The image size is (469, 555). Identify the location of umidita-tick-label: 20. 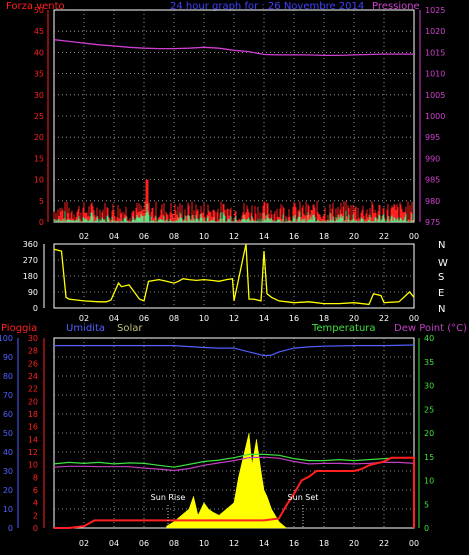
(33, 401).